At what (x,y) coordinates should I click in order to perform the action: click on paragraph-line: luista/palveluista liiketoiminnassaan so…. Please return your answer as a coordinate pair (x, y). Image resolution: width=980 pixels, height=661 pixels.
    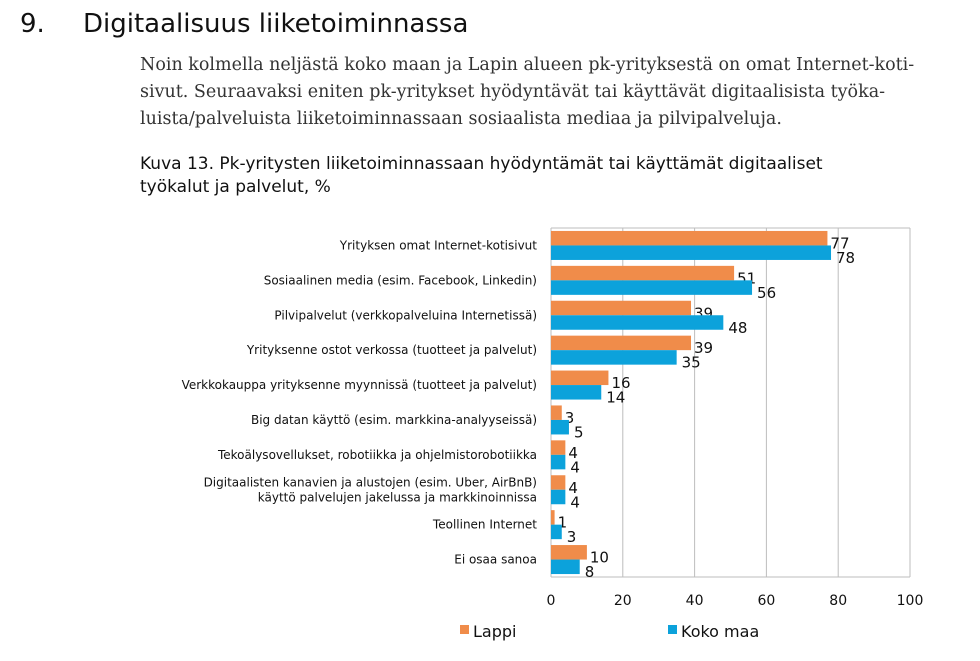
    Looking at the image, I should click on (461, 119).